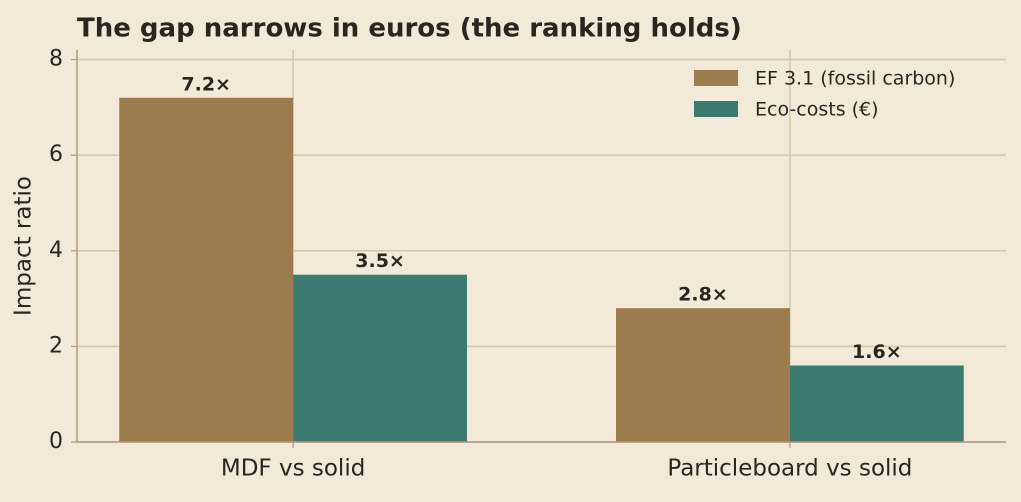 The image size is (1021, 502). I want to click on data-label: 2.8×, so click(703, 295).